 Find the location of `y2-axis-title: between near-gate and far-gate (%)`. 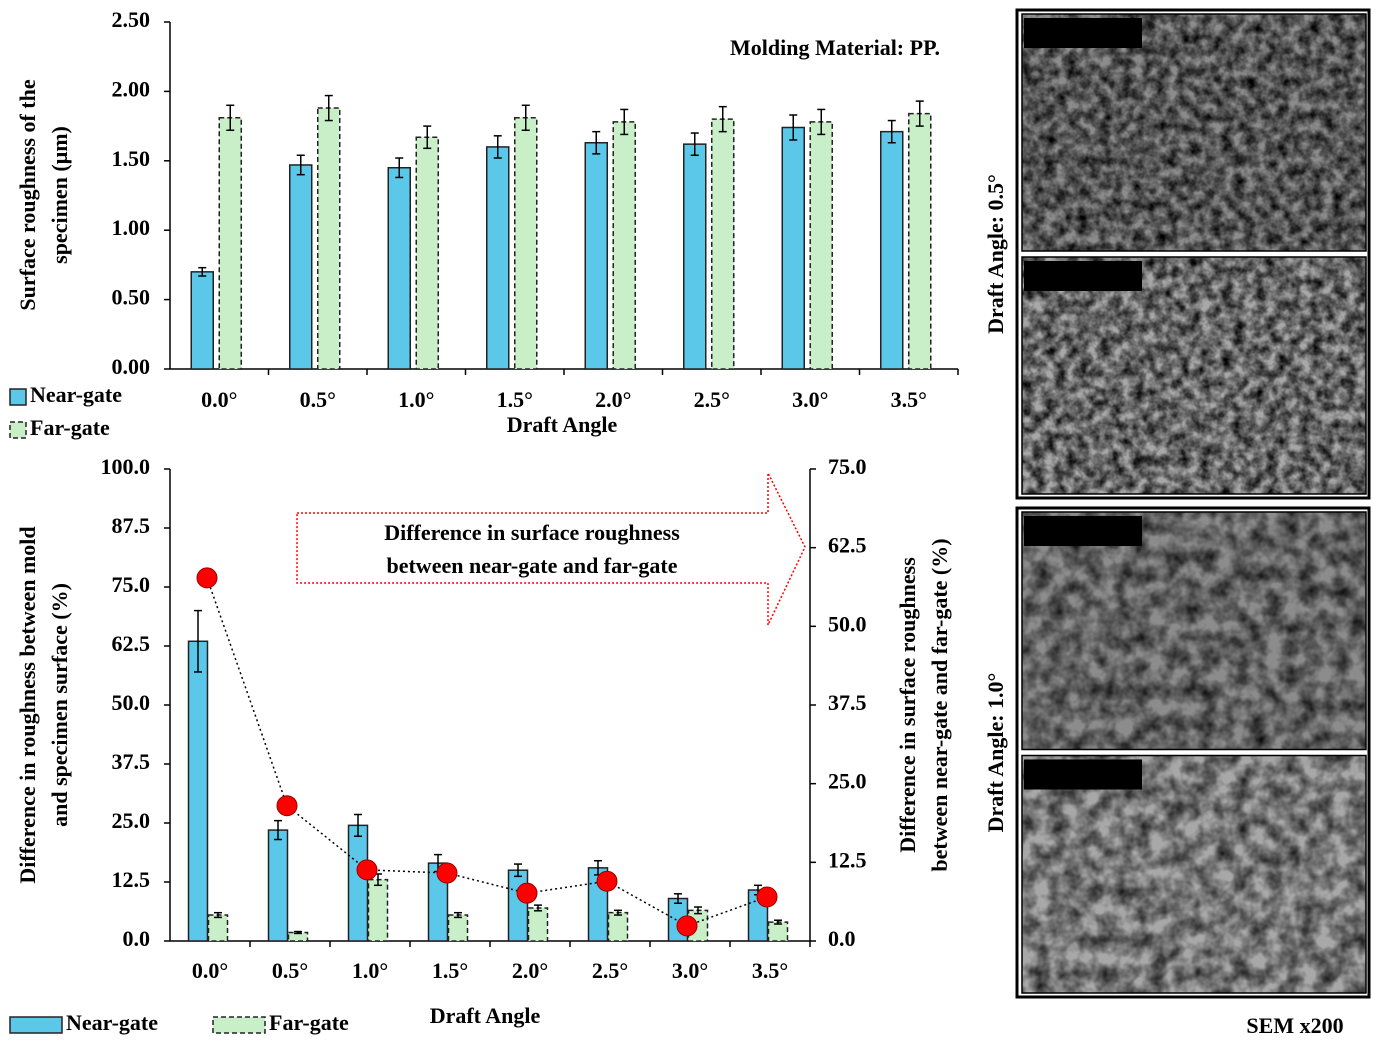

y2-axis-title: between near-gate and far-gate (%) is located at coordinates (939, 704).